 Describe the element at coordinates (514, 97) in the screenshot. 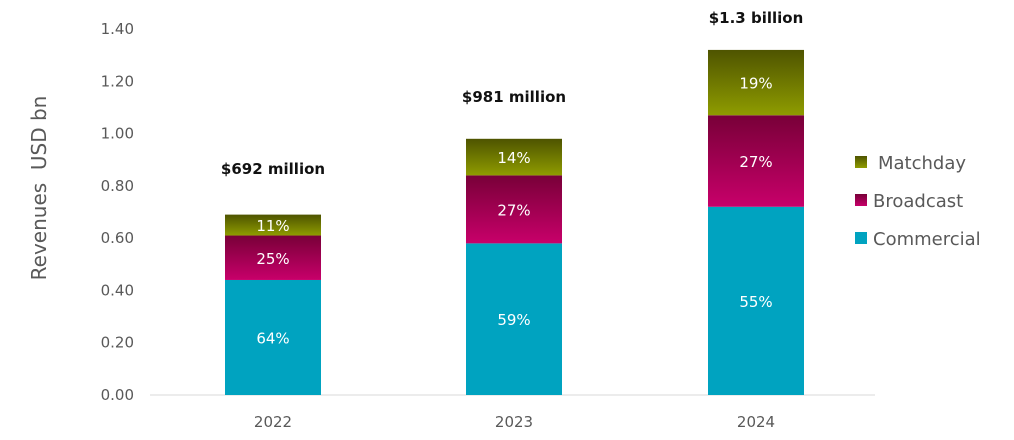

I see `total-label: $981 million` at that location.